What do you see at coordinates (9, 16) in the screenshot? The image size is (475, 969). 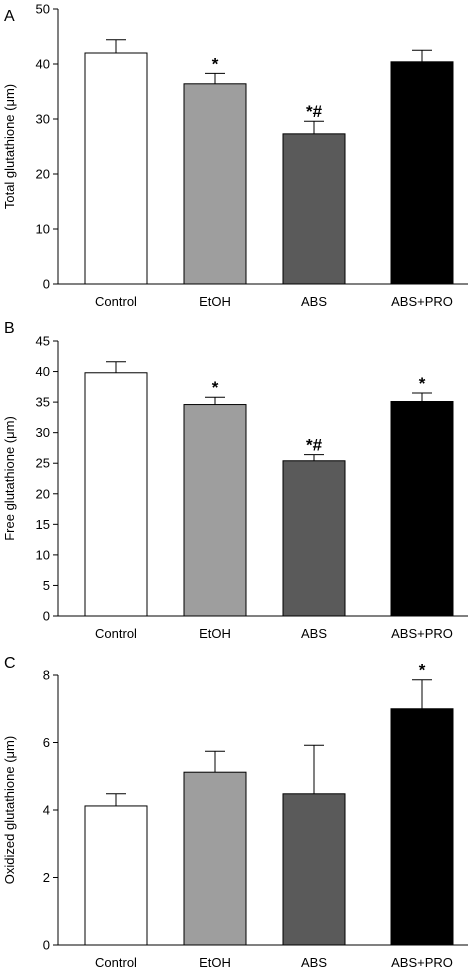 I see `panel-label-a: A` at bounding box center [9, 16].